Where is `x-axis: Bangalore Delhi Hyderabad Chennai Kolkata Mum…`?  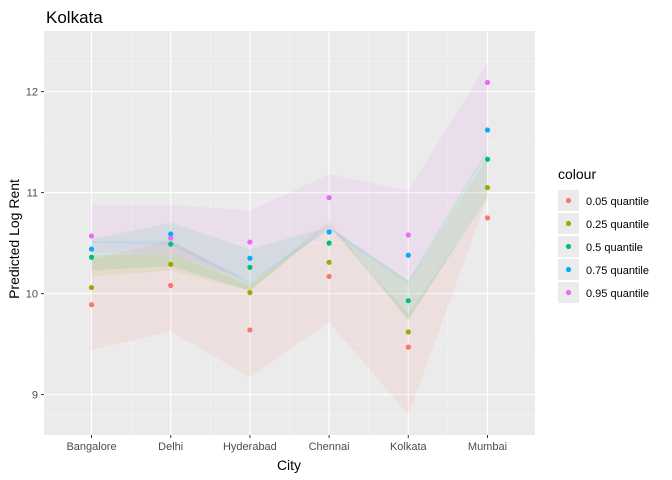 x-axis: Bangalore Delhi Hyderabad Chennai Kolkata Mum… is located at coordinates (286, 444).